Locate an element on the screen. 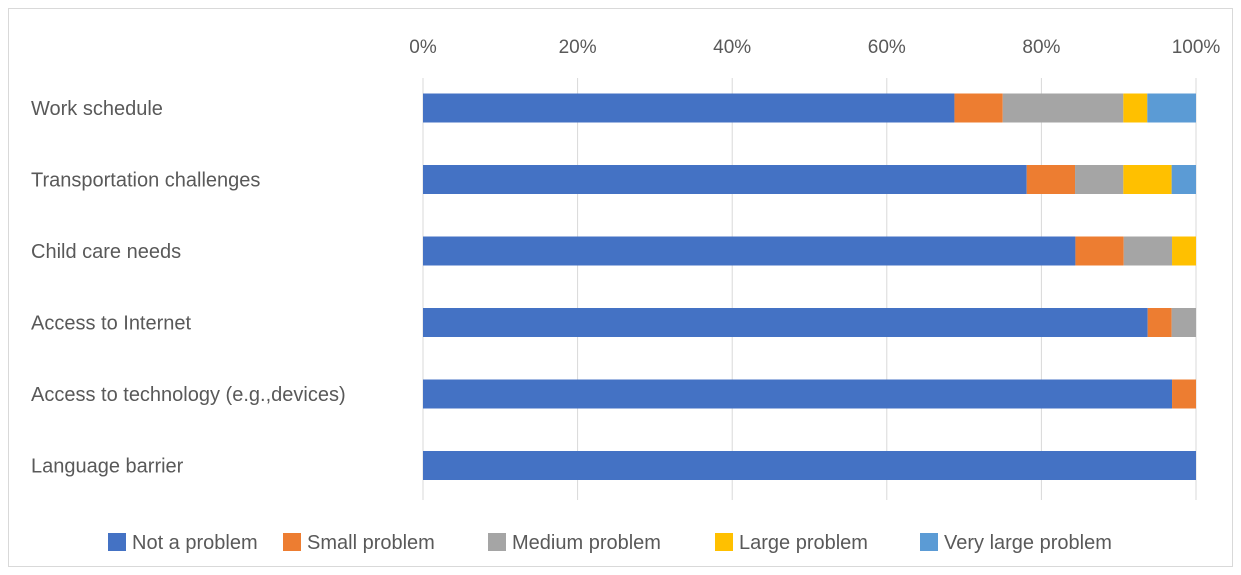  category-label: Access to technology (e.g.,devices) is located at coordinates (188, 395).